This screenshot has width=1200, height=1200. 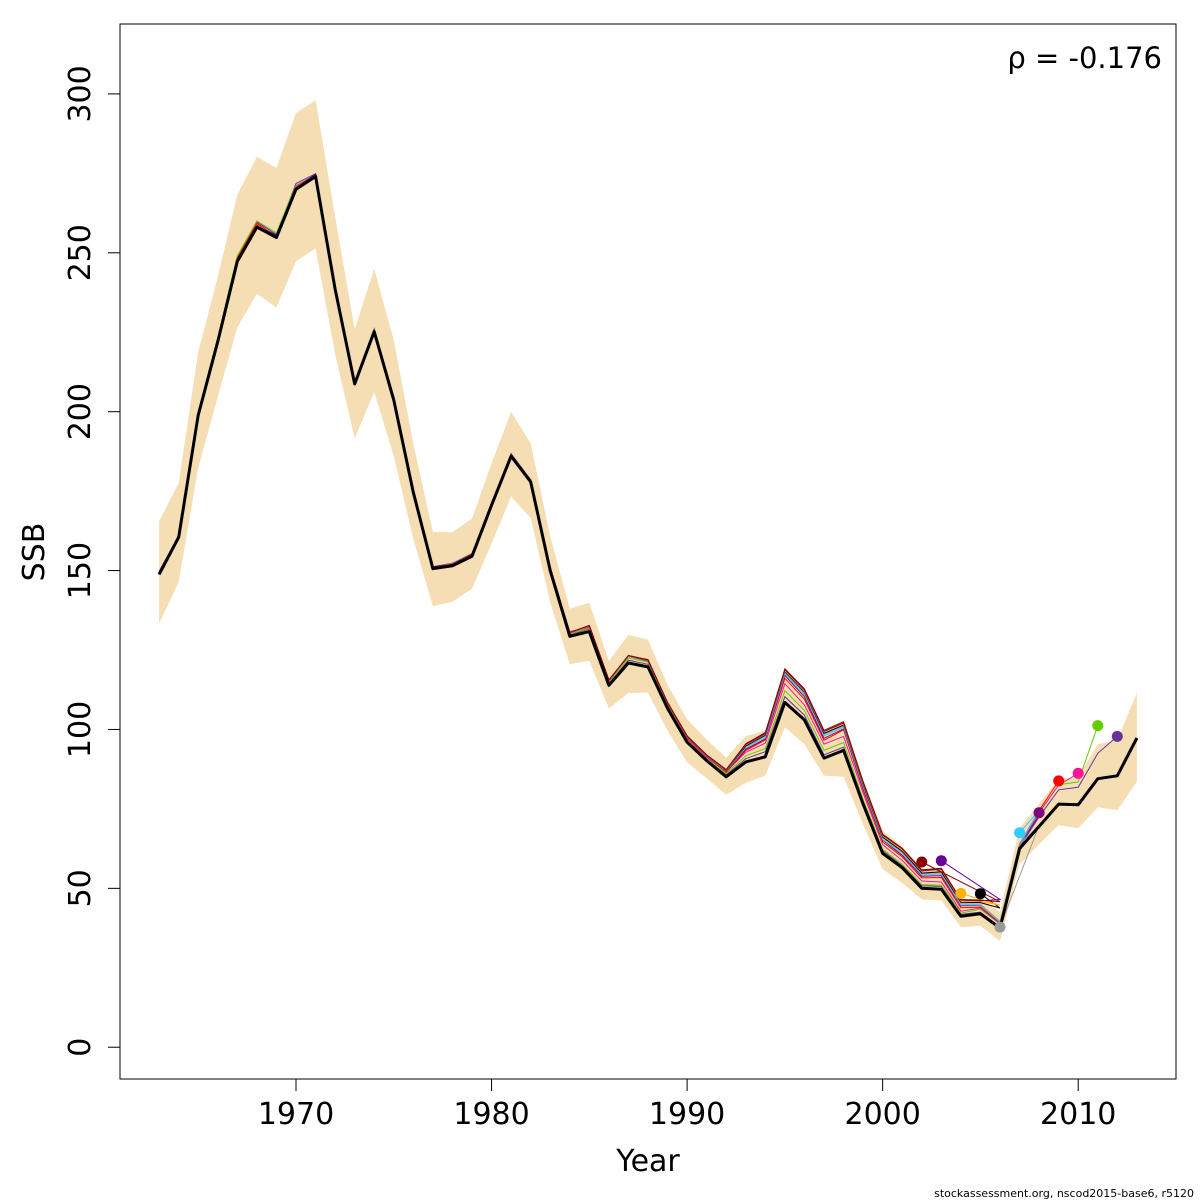 What do you see at coordinates (80, 411) in the screenshot?
I see `y-tick-label: 200` at bounding box center [80, 411].